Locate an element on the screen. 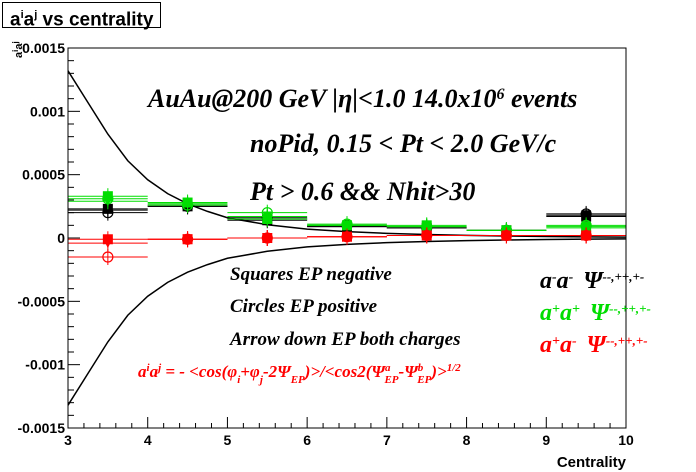  legend-item-aplus-aplus: a+a+ Ψ--,++,+- is located at coordinates (595, 313).